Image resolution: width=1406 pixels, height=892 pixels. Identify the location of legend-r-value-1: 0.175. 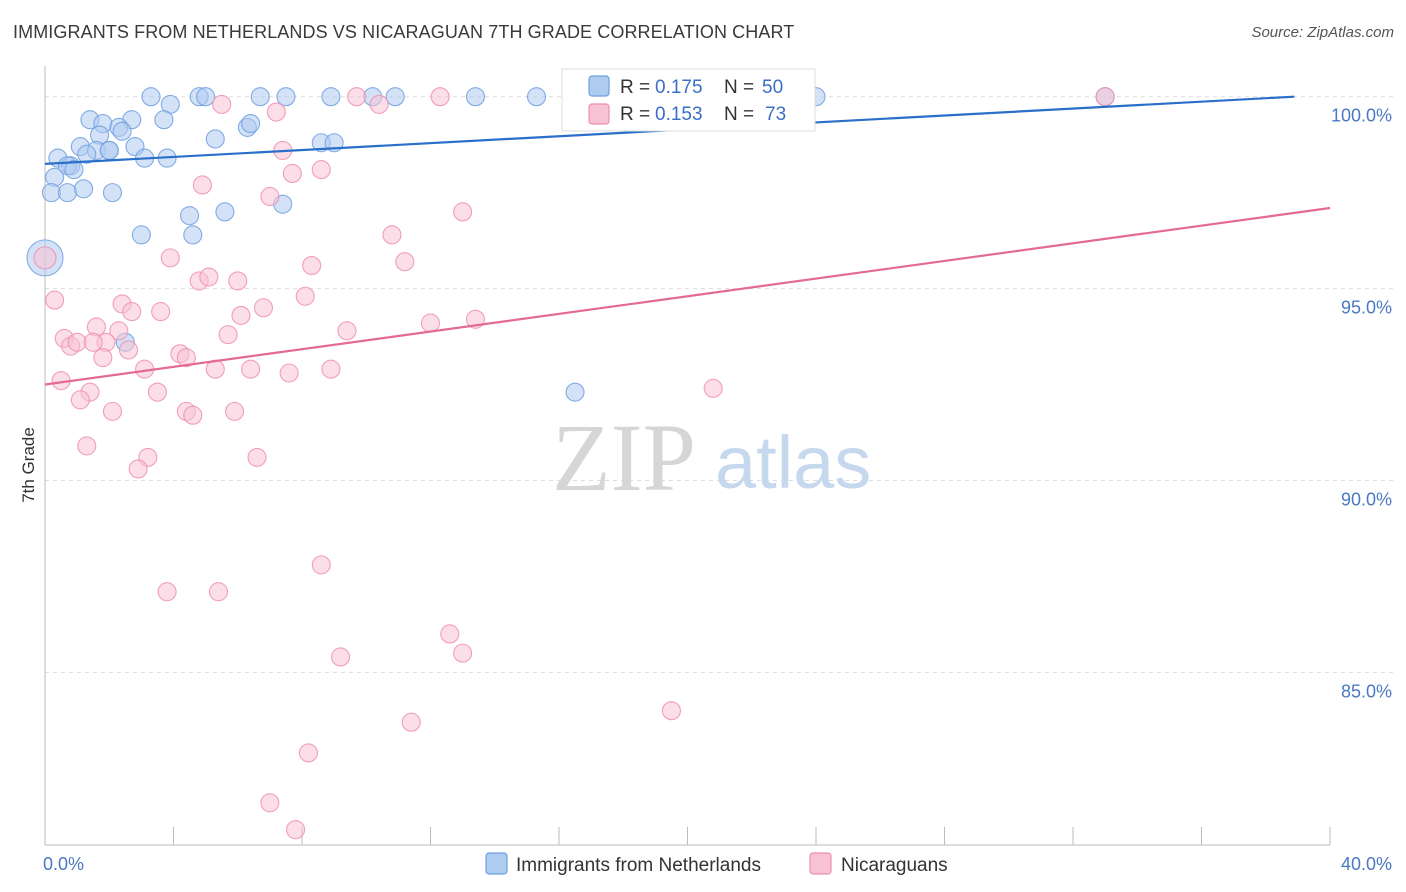
(679, 87).